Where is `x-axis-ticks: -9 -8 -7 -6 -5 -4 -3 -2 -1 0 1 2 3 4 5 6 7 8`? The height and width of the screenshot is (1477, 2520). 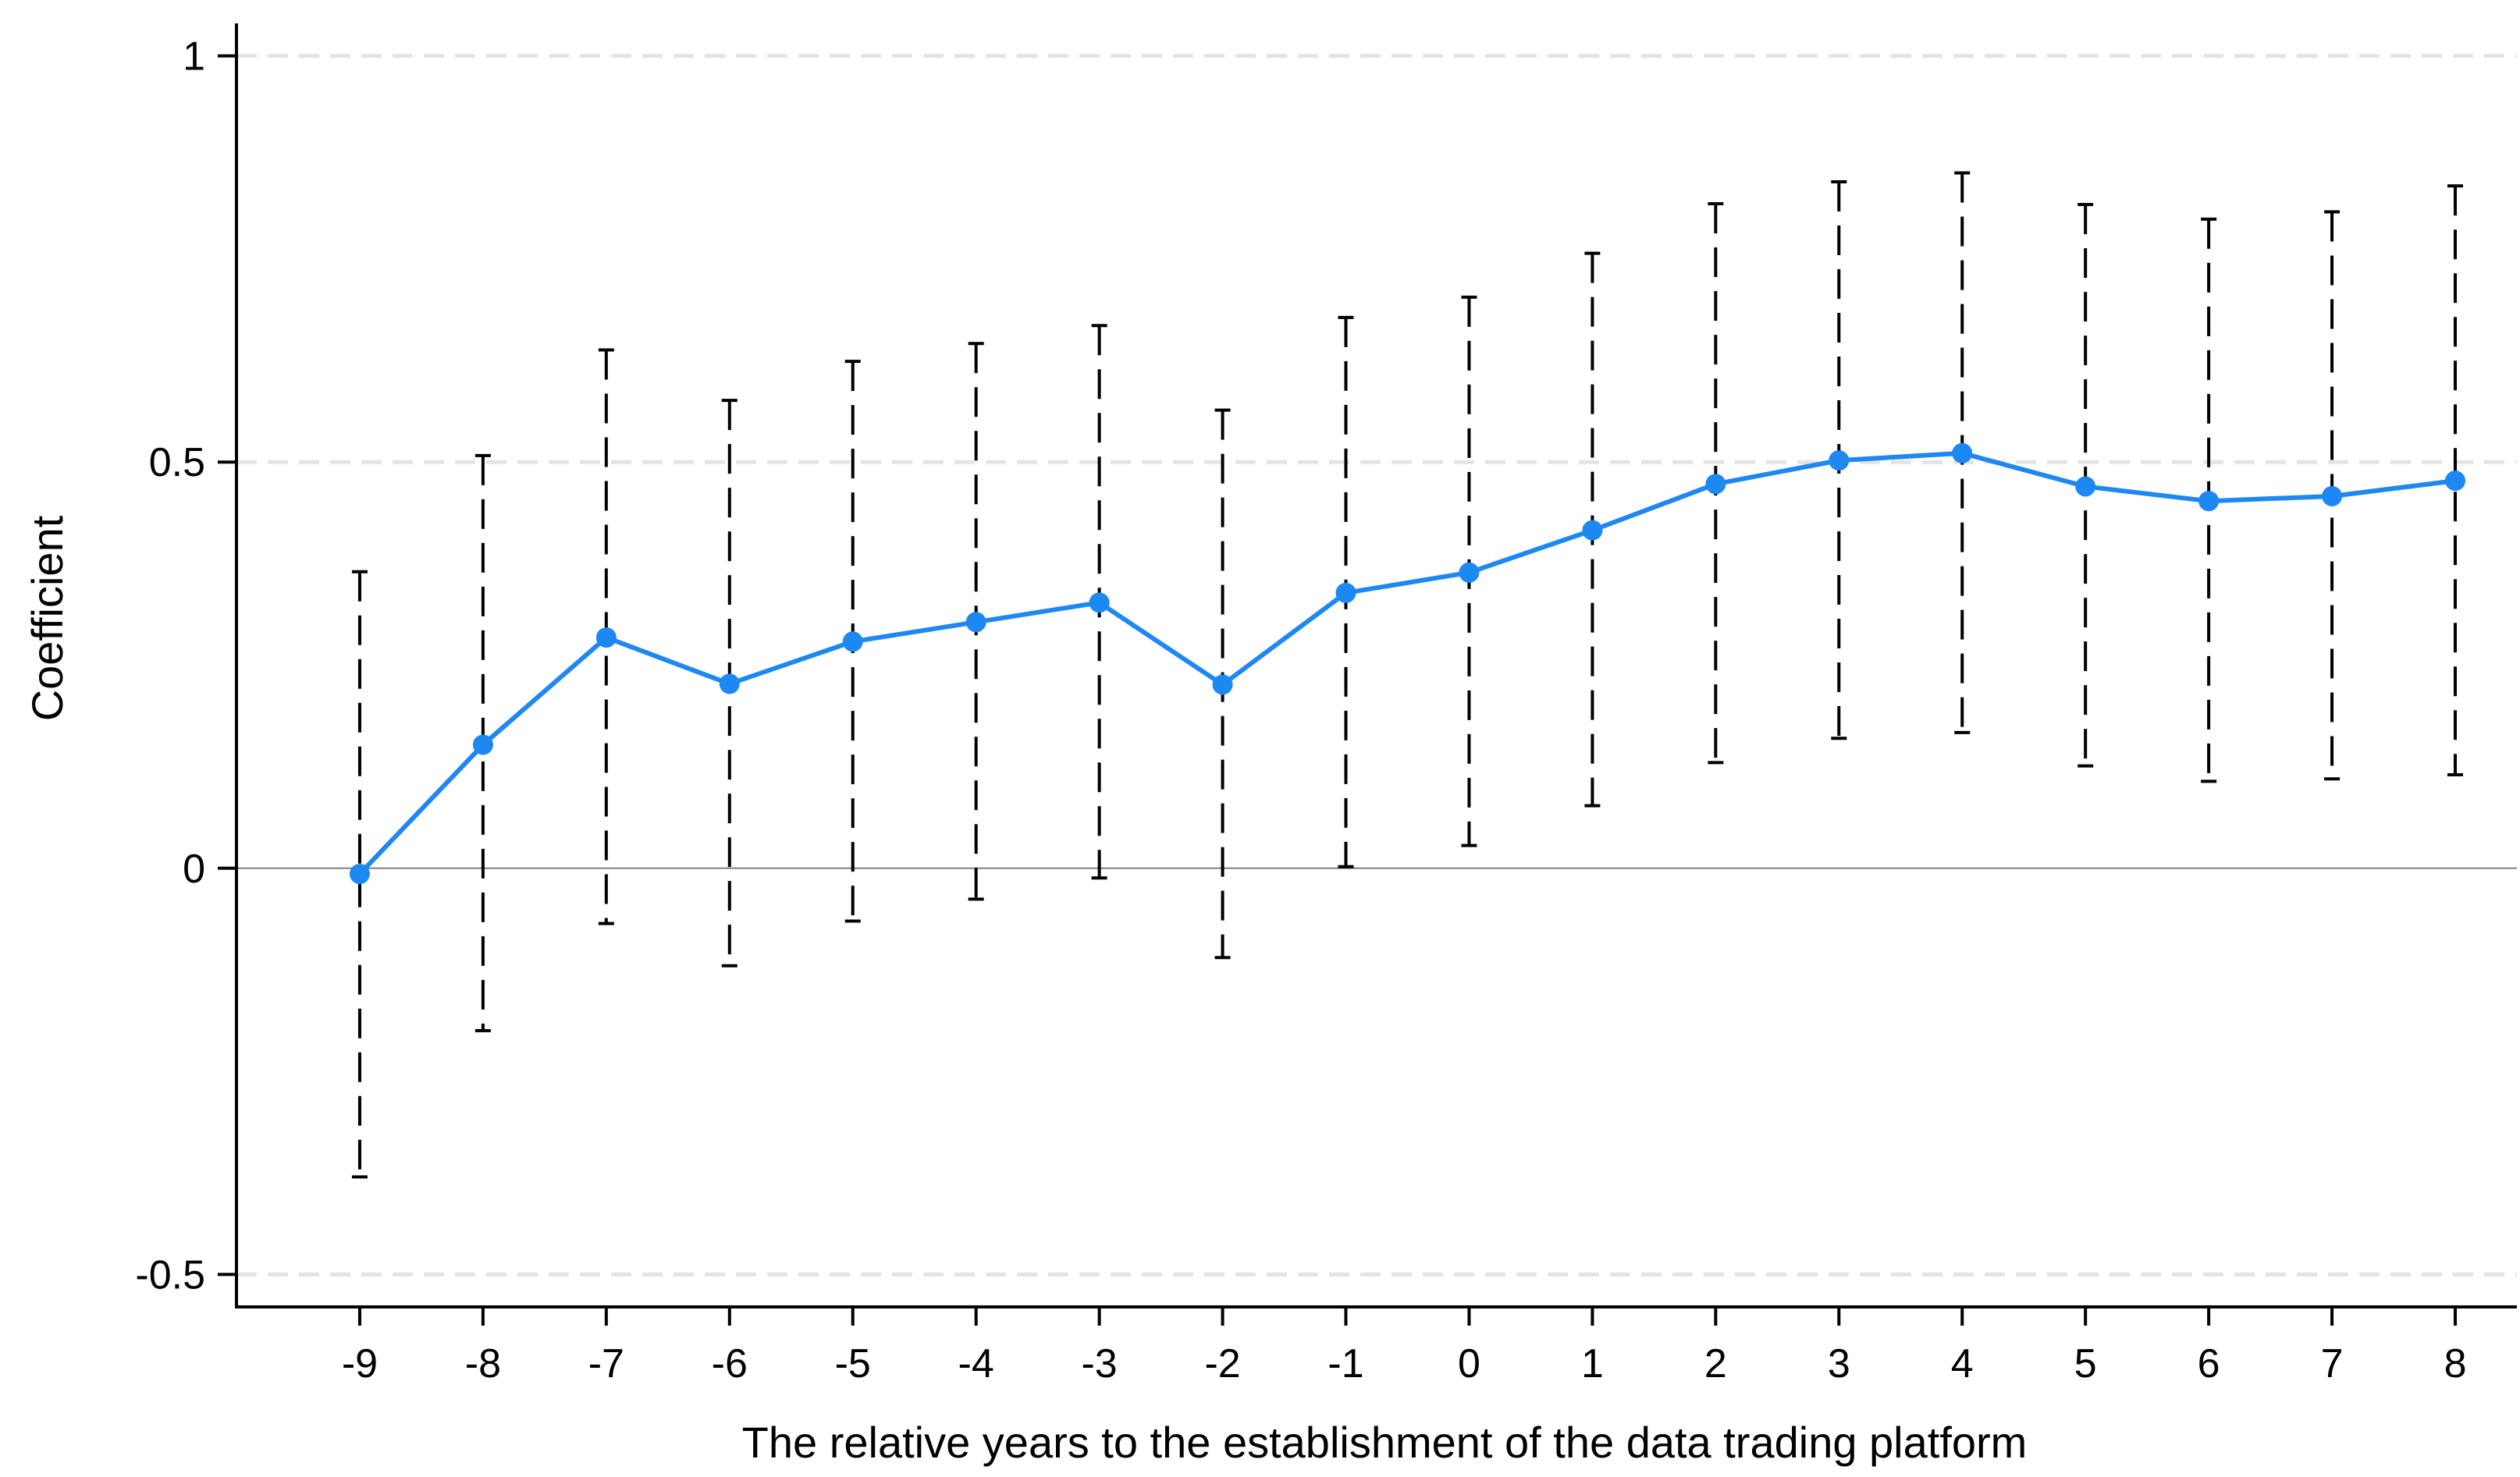 x-axis-ticks: -9 -8 -7 -6 -5 -4 -3 -2 -1 0 1 2 3 4 5 6 7 8 is located at coordinates (1405, 1346).